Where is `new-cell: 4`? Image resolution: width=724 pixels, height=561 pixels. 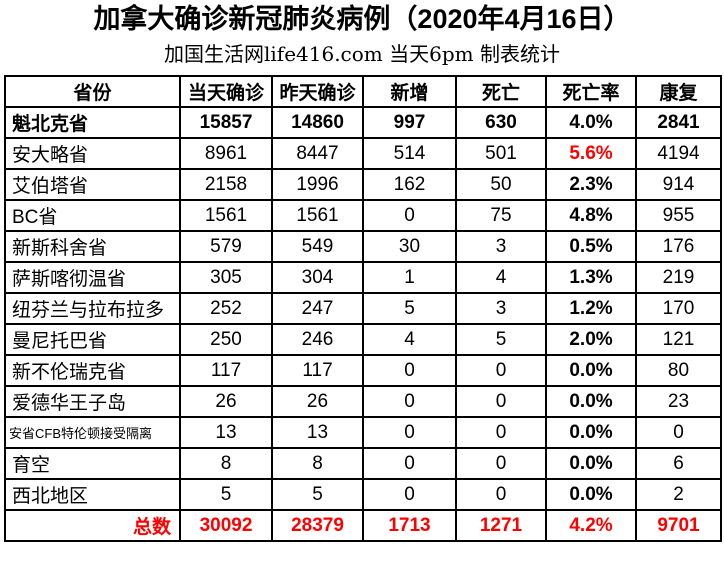
new-cell: 4 is located at coordinates (409, 339).